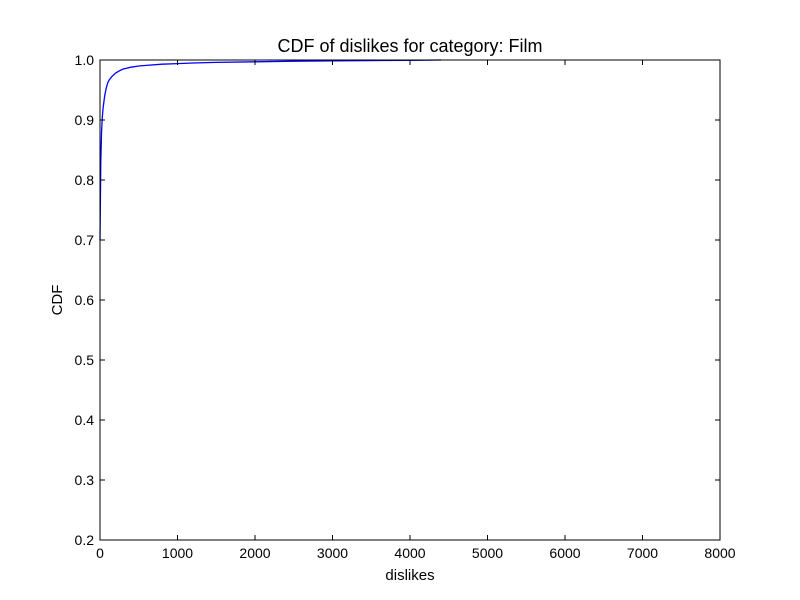  Describe the element at coordinates (85, 180) in the screenshot. I see `y-tick-label: 0.8` at that location.